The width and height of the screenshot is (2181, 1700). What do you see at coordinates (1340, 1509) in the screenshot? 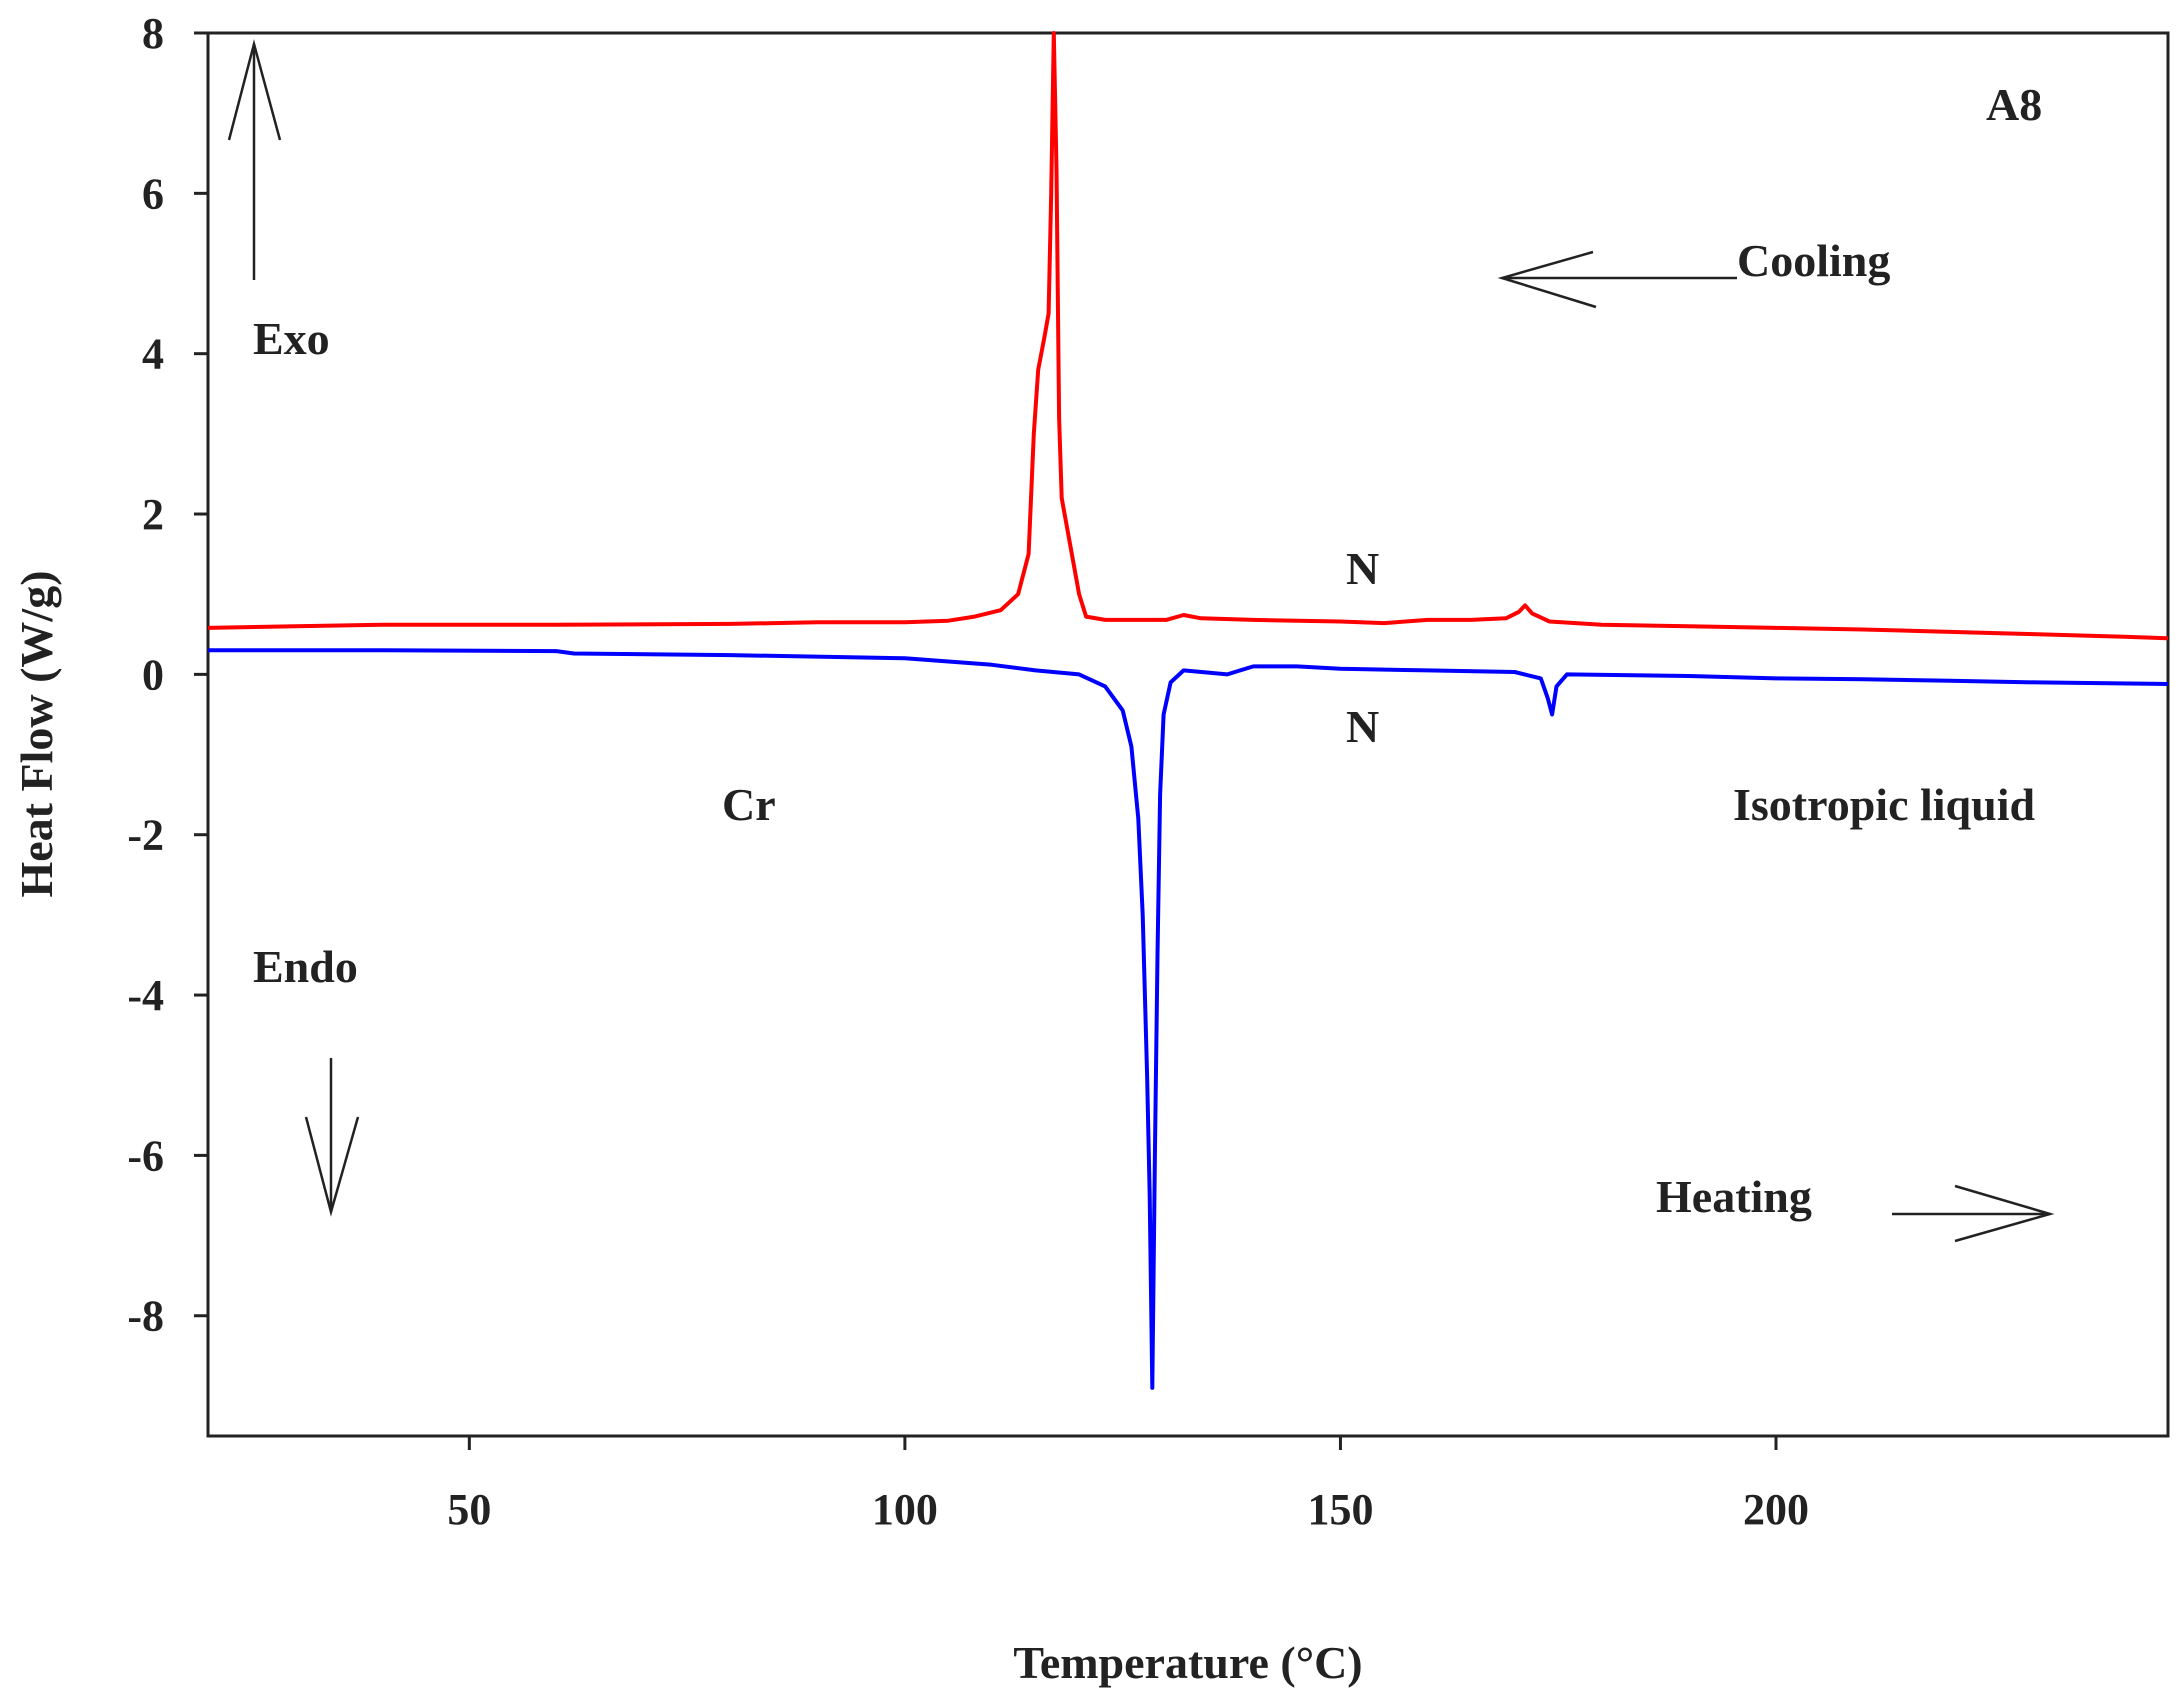
I see `x-tick-label: 150` at bounding box center [1340, 1509].